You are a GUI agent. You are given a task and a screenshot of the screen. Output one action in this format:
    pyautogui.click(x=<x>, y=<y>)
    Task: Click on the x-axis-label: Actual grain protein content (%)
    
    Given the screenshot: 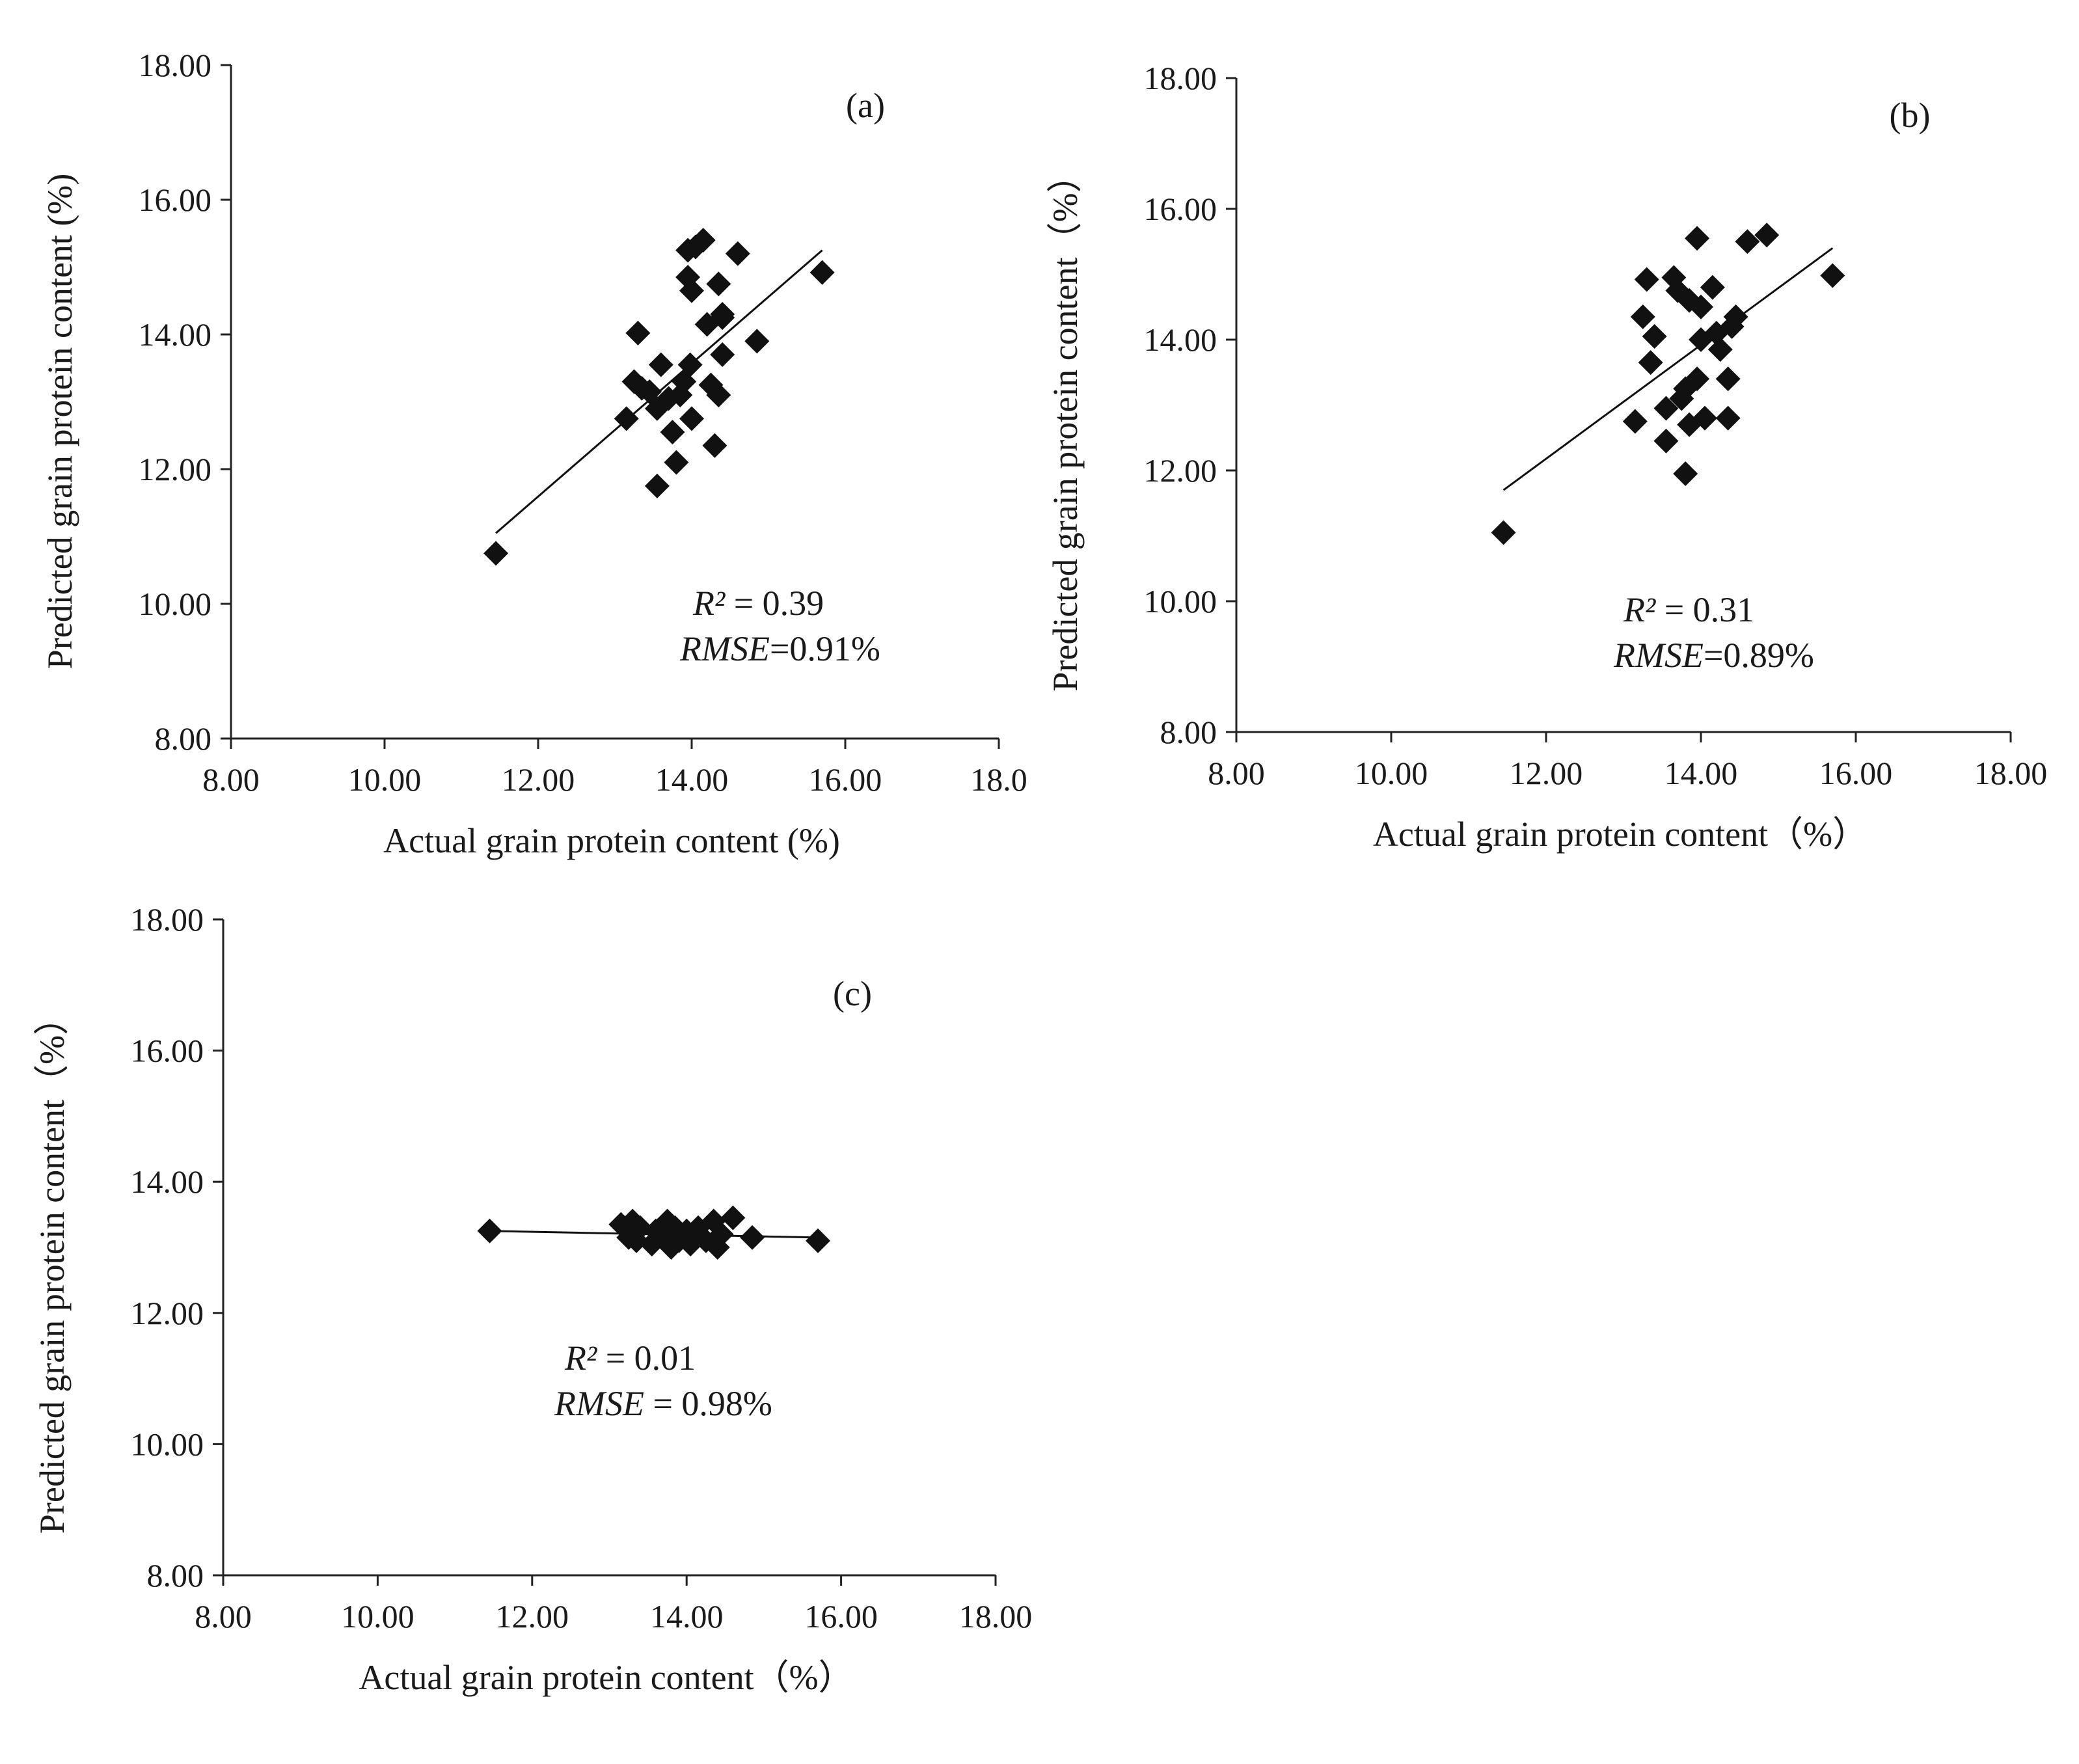 What is the action you would take?
    pyautogui.click(x=611, y=840)
    